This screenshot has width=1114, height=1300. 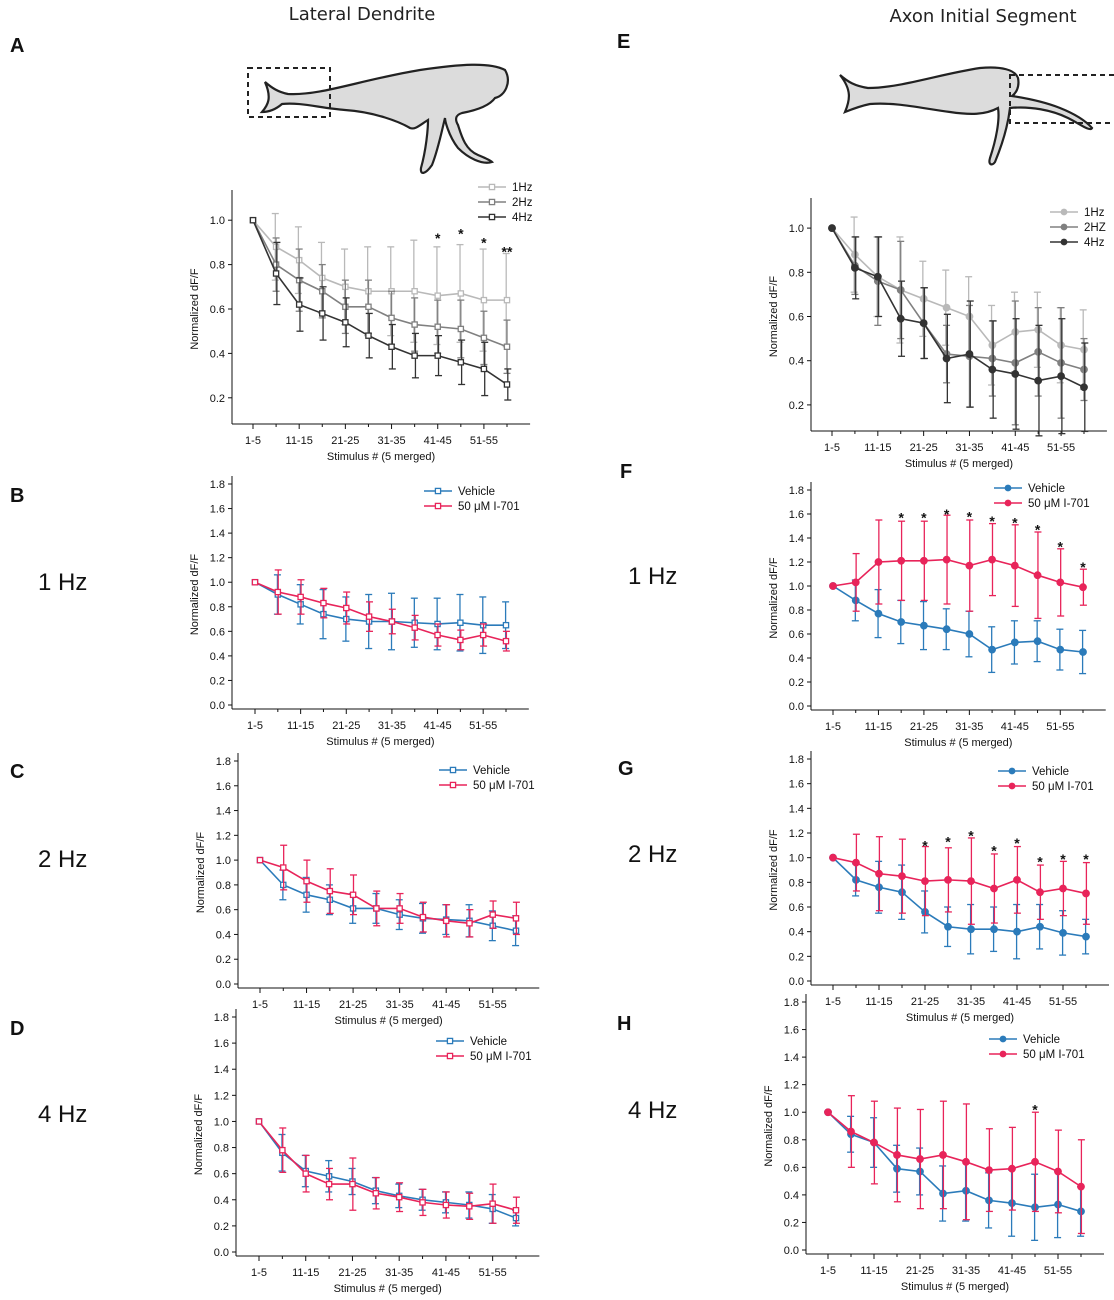 What do you see at coordinates (217, 485) in the screenshot?
I see `y-tick-label: 1.8` at bounding box center [217, 485].